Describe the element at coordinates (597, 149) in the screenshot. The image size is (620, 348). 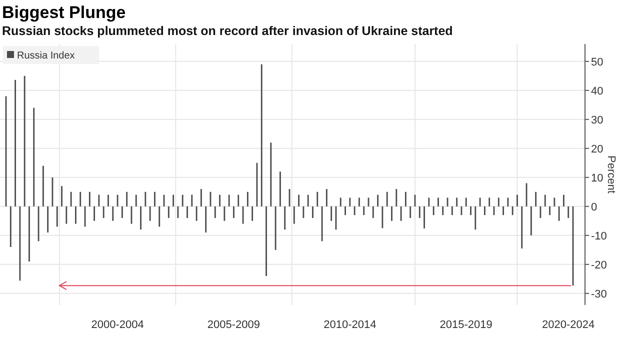
I see `y-tick-label: 20` at that location.